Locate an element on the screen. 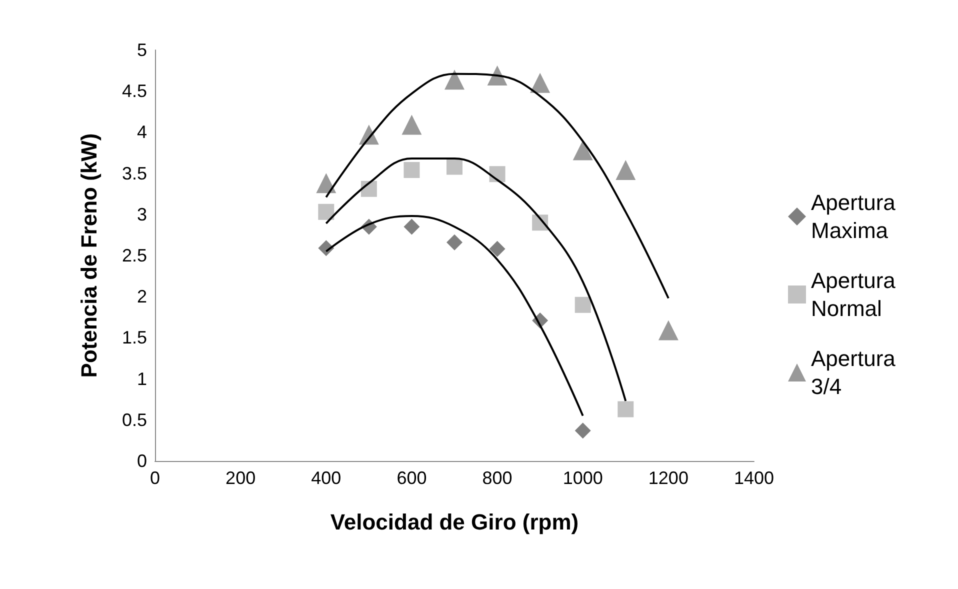  x-tick-label: 600 is located at coordinates (411, 478).